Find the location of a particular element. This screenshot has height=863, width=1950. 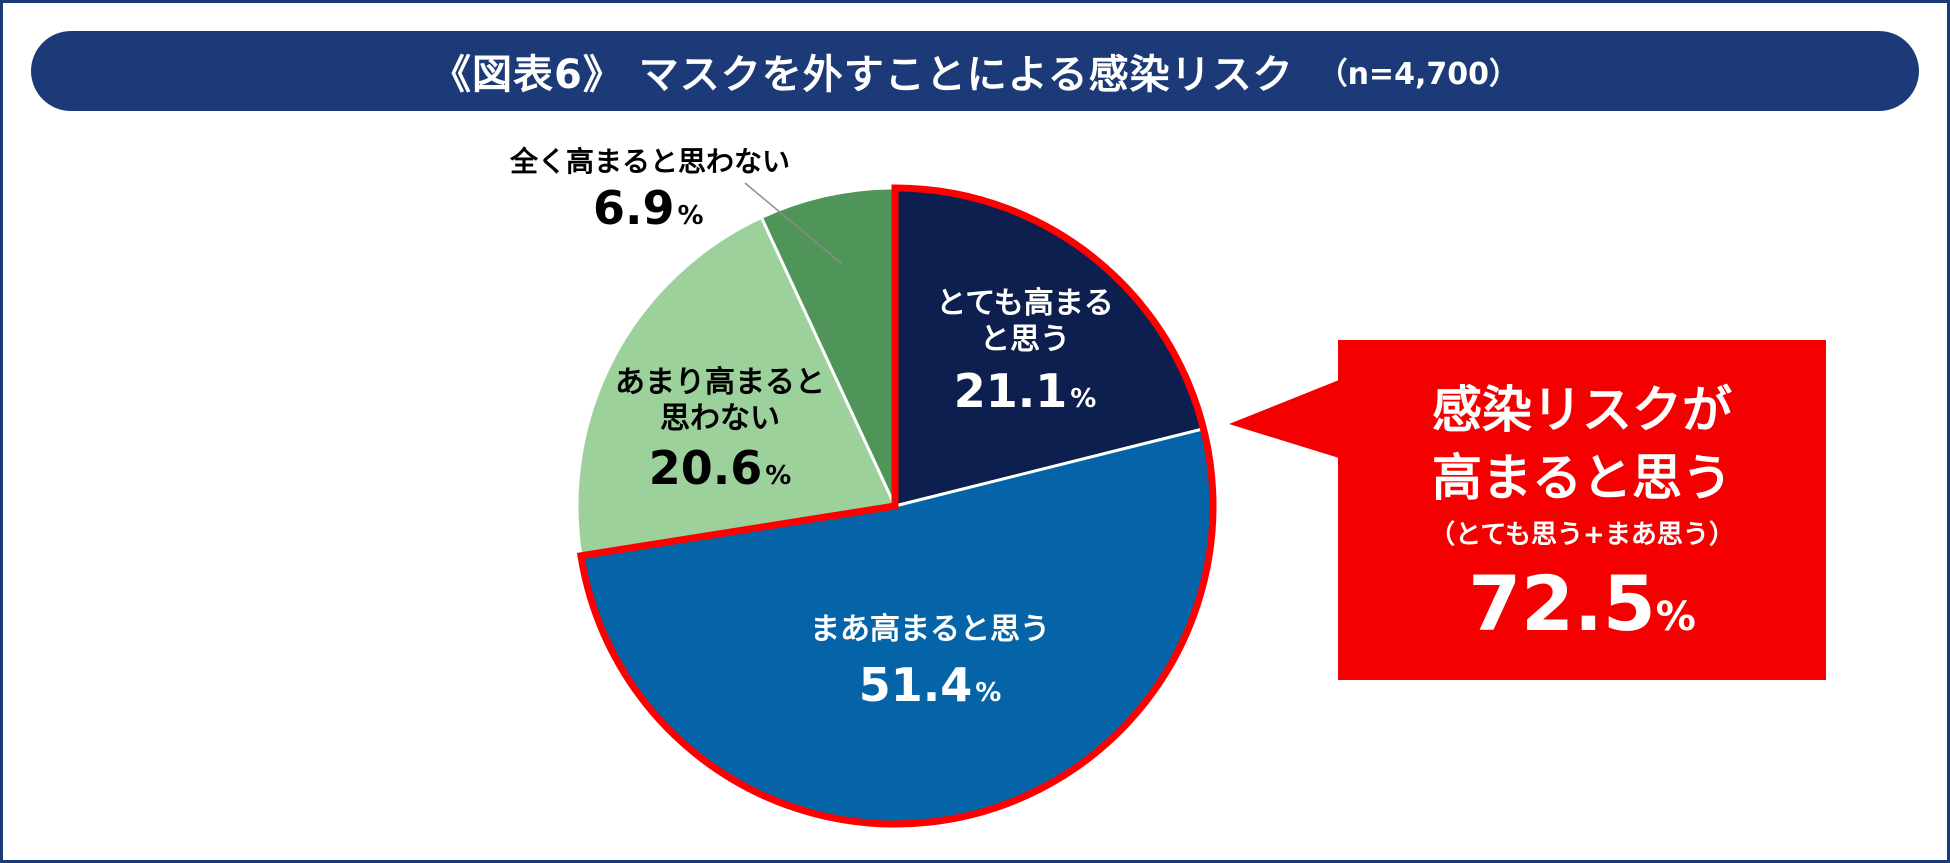

slice-name-line: とても高まる is located at coordinates (1025, 303).